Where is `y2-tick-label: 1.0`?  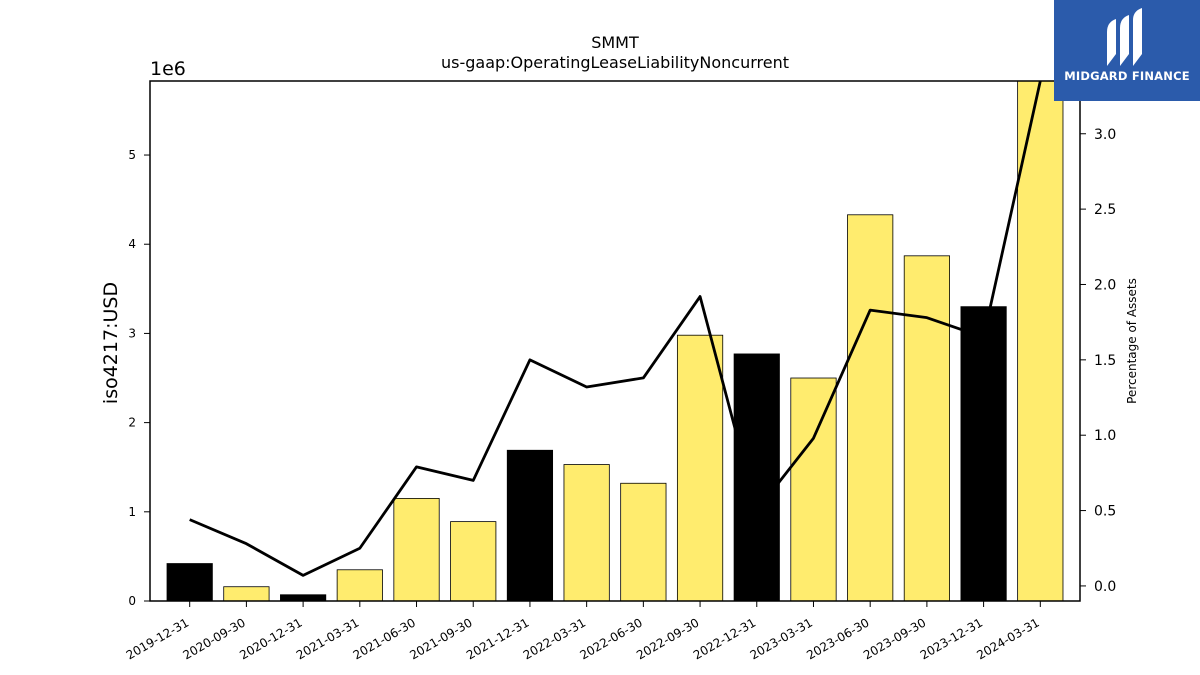 y2-tick-label: 1.0 is located at coordinates (1105, 436).